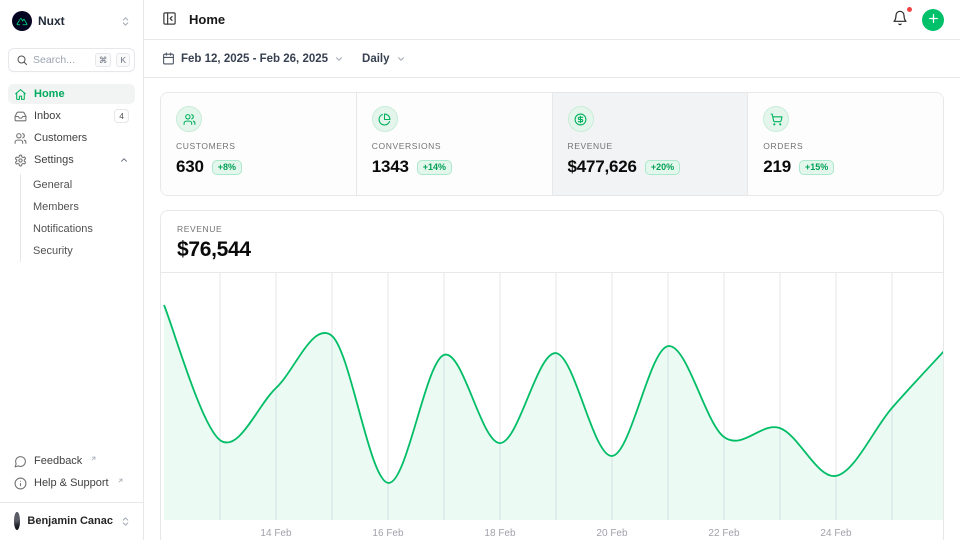 The height and width of the screenshot is (540, 960). Describe the element at coordinates (77, 218) in the screenshot. I see `settings-submenu: General Members Notifications Security` at that location.